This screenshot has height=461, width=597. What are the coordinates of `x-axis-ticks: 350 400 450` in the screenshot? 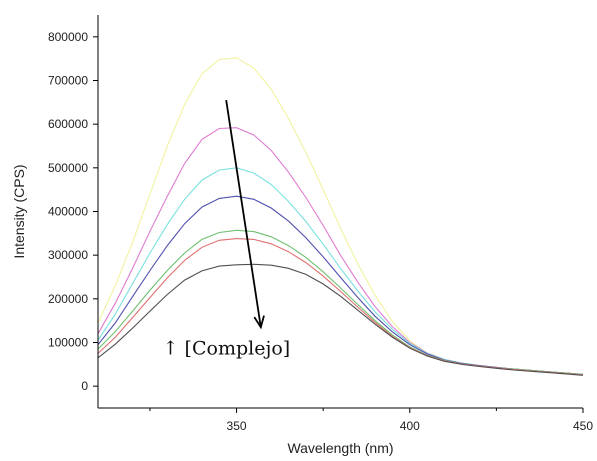 It's located at (371, 420).